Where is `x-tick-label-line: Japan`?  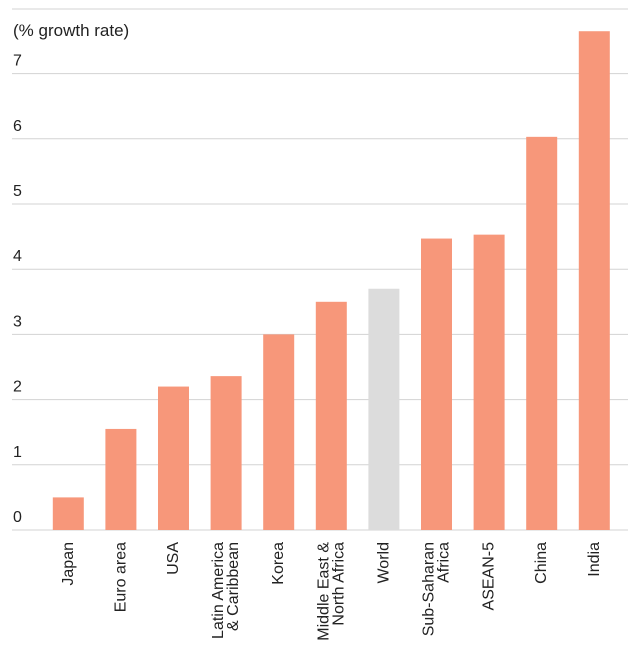
x-tick-label-line: Japan is located at coordinates (68, 564).